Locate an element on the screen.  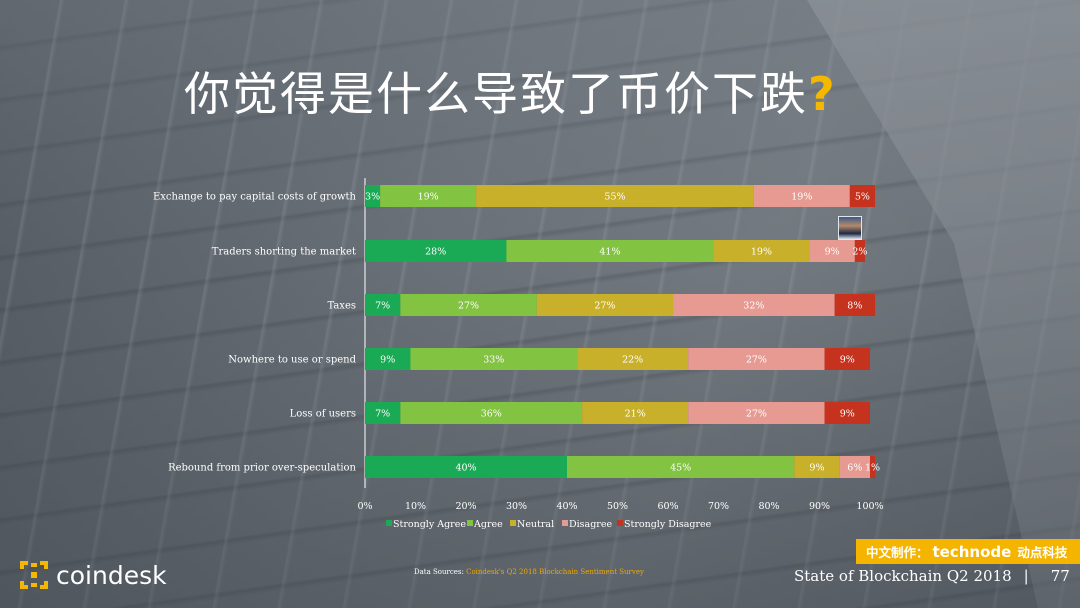
x-tick-label: 60% is located at coordinates (667, 506).